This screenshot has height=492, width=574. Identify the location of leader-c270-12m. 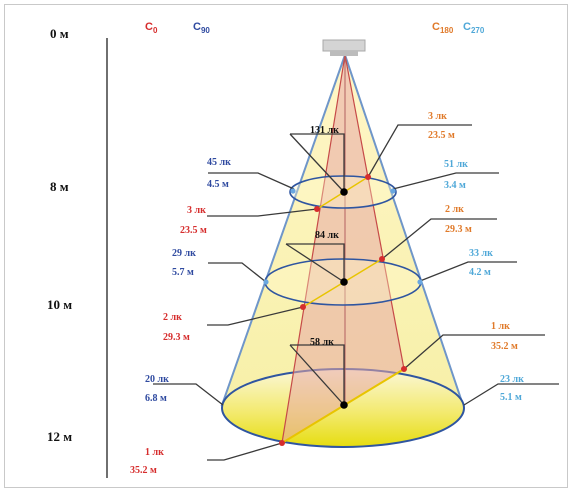
(511, 394).